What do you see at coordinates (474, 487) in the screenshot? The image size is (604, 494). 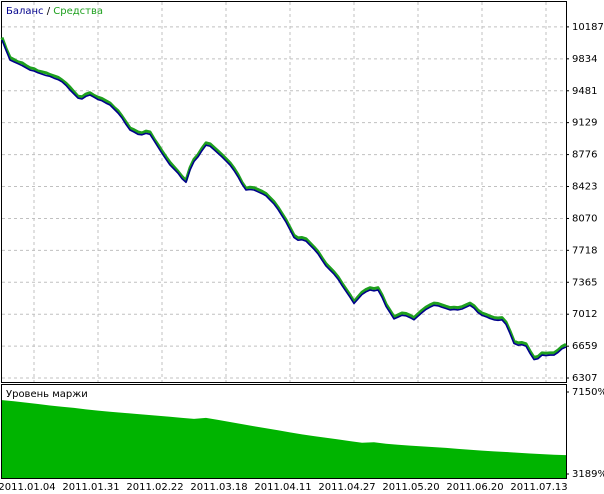 I see `x-tick-label: 2011.06.20` at bounding box center [474, 487].